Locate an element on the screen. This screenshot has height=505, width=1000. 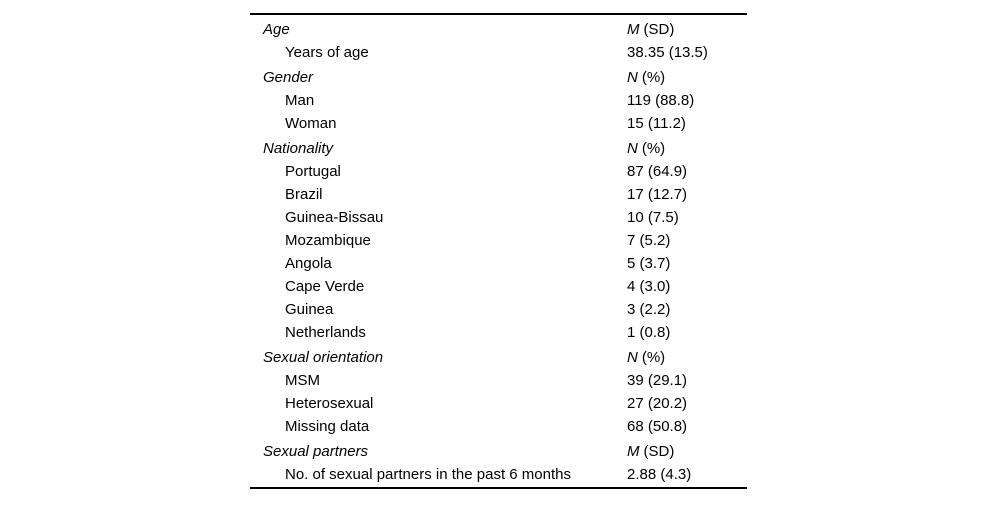
row-value: 7 (5.2) is located at coordinates (649, 240).